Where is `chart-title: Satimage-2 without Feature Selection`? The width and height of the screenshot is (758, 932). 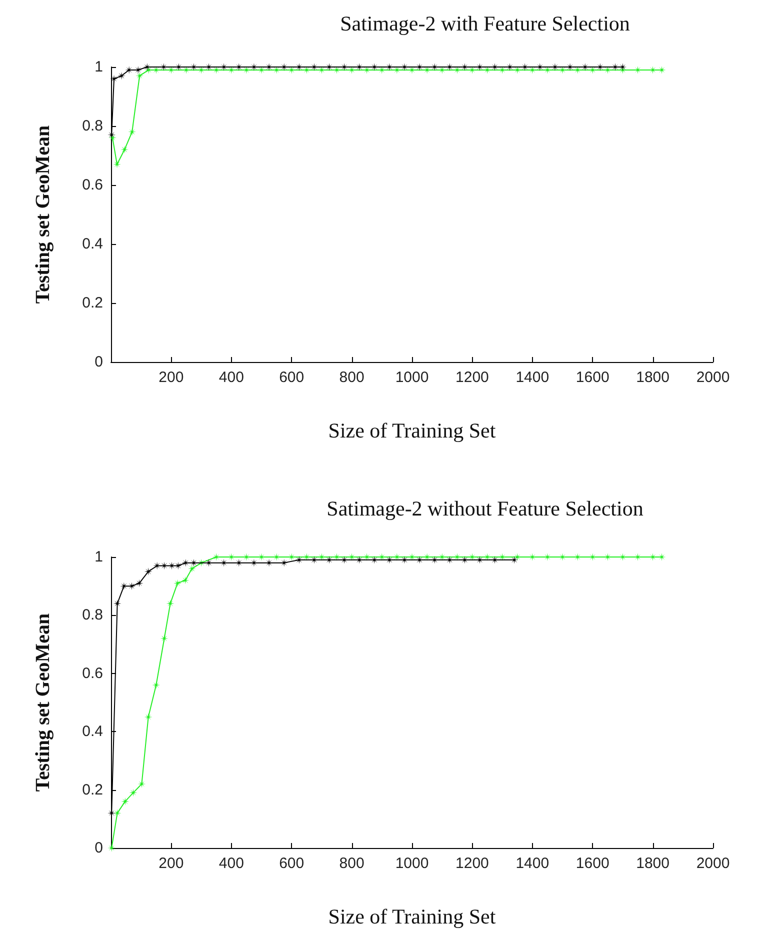 chart-title: Satimage-2 without Feature Selection is located at coordinates (485, 508).